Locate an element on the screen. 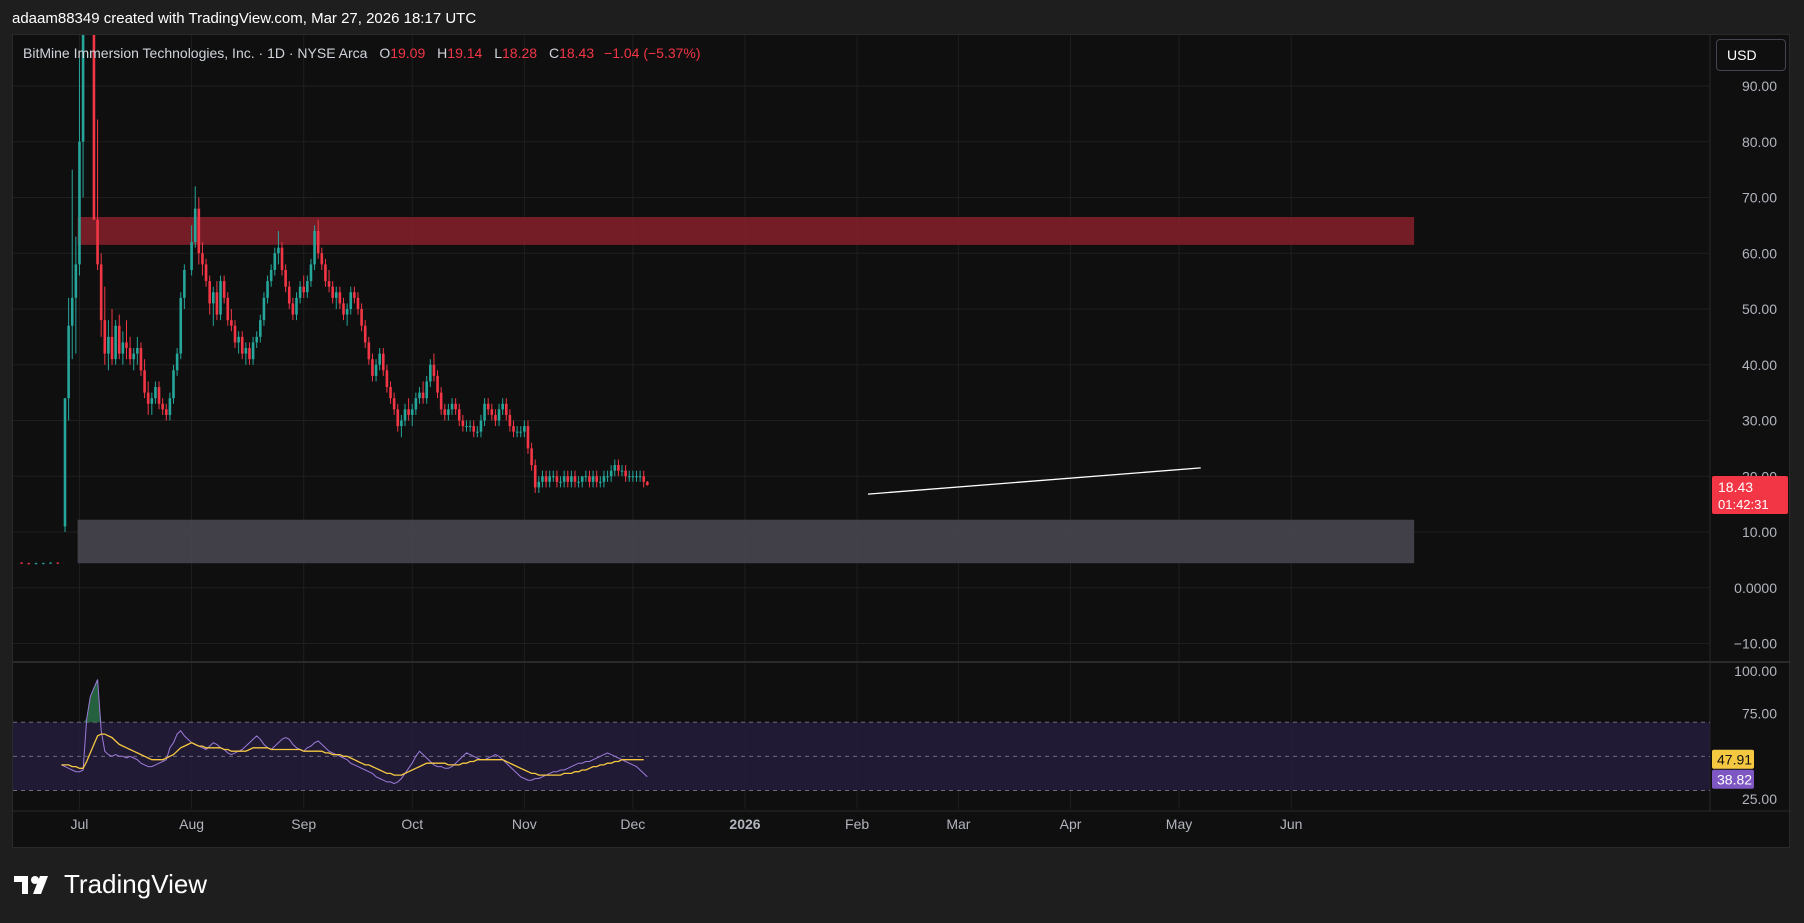 This screenshot has height=923, width=1804. rsi-line is located at coordinates (354, 732).